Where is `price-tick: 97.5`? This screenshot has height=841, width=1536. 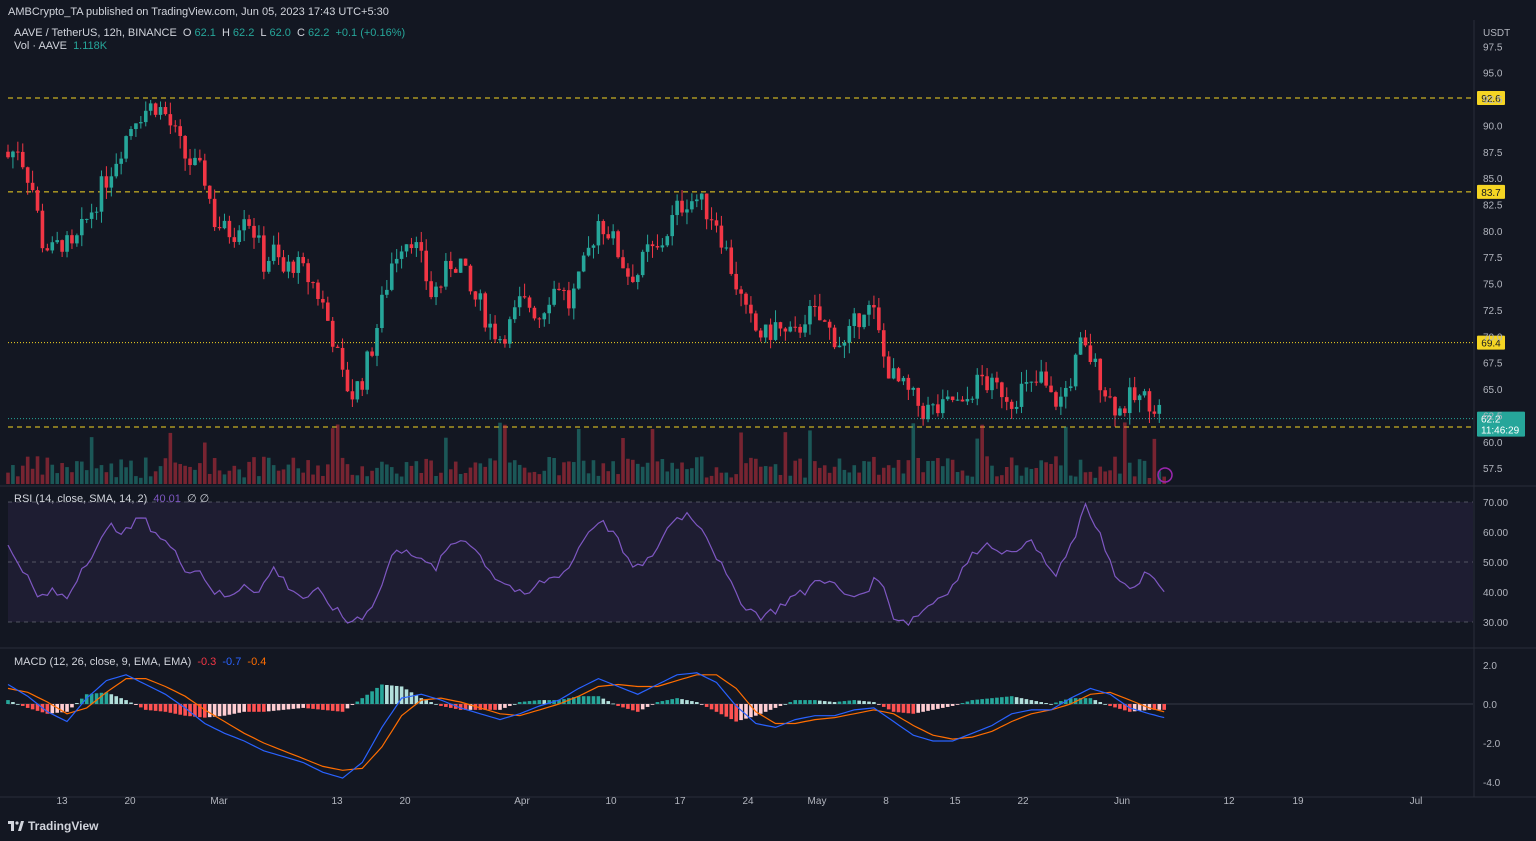 price-tick: 97.5 is located at coordinates (1493, 47).